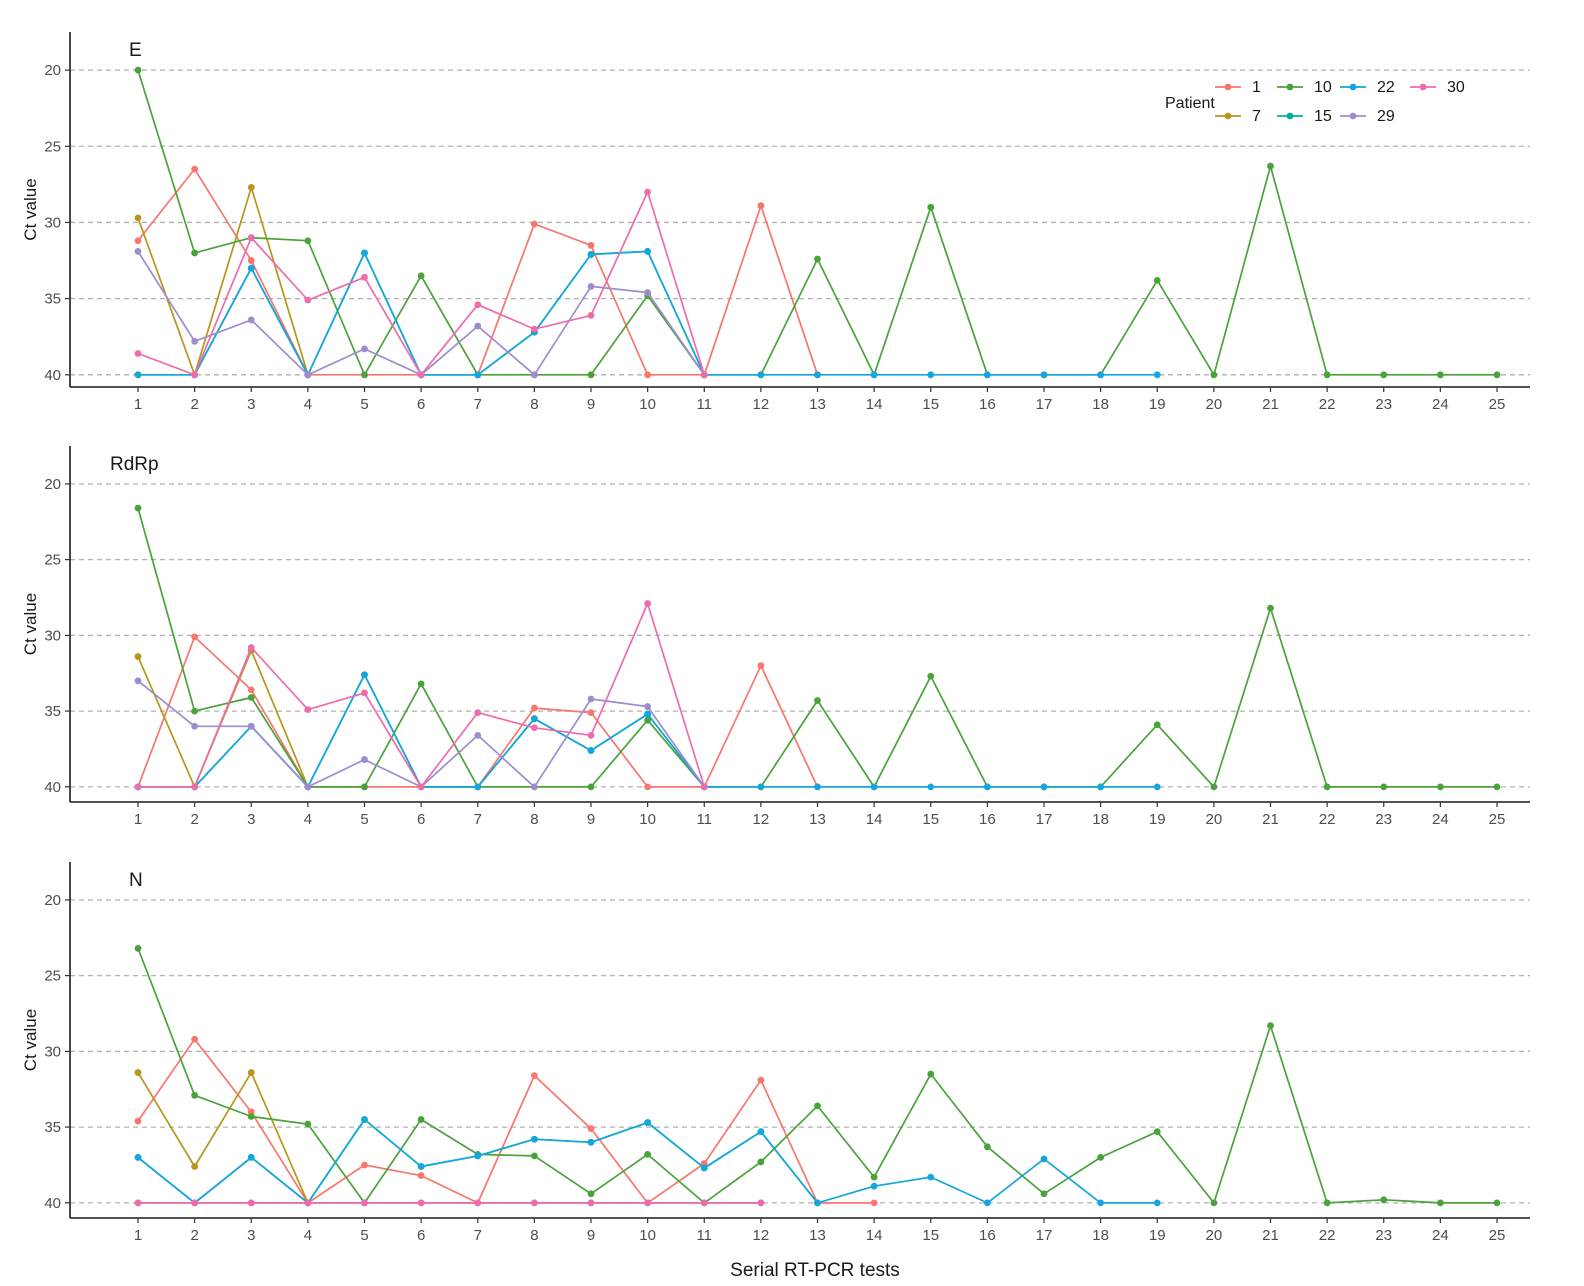 Image resolution: width=1584 pixels, height=1286 pixels. Describe the element at coordinates (1386, 87) in the screenshot. I see `legend-label: 22` at that location.